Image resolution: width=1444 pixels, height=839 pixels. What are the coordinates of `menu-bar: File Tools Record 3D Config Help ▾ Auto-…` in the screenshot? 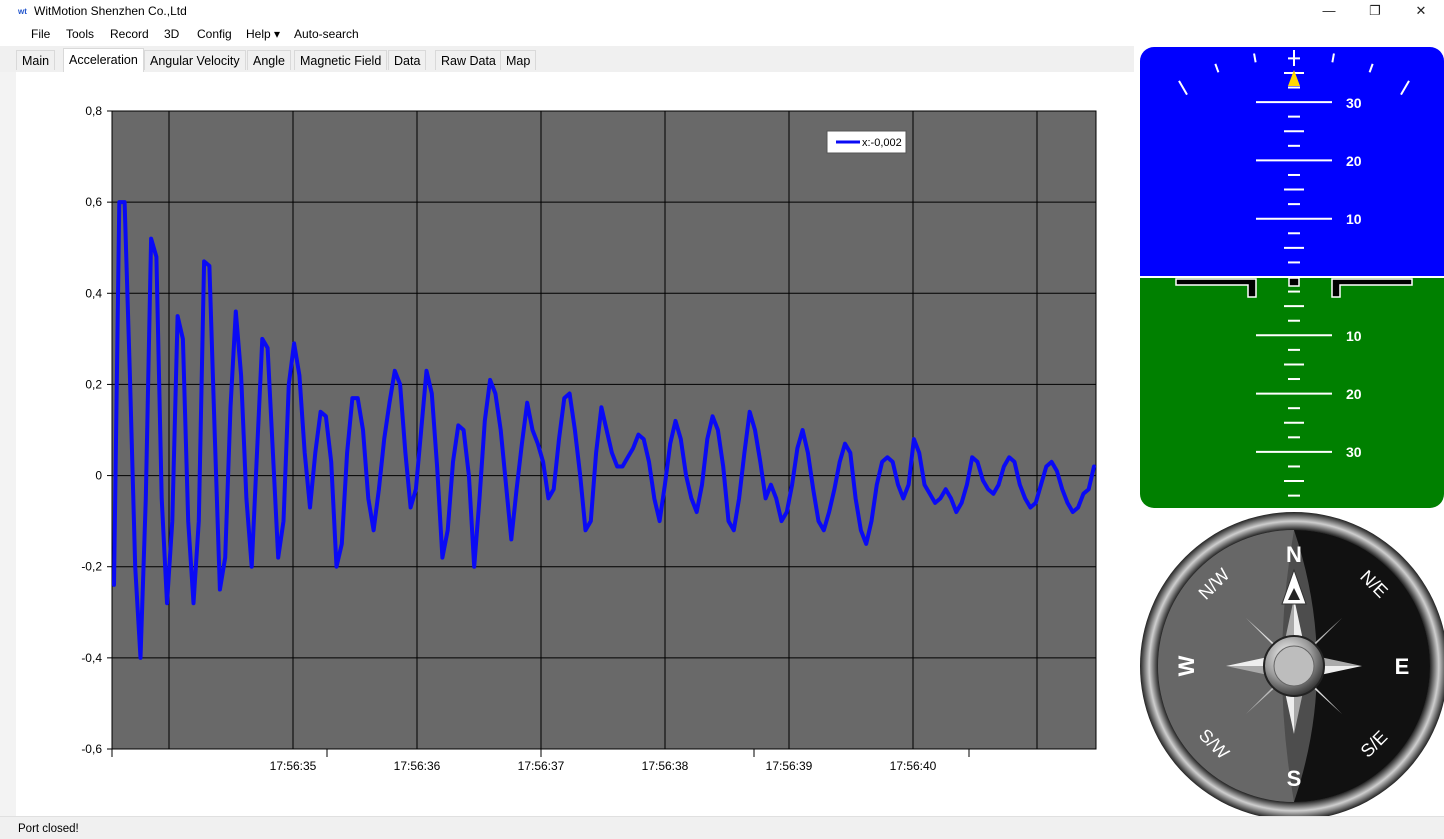 It's located at (722, 34).